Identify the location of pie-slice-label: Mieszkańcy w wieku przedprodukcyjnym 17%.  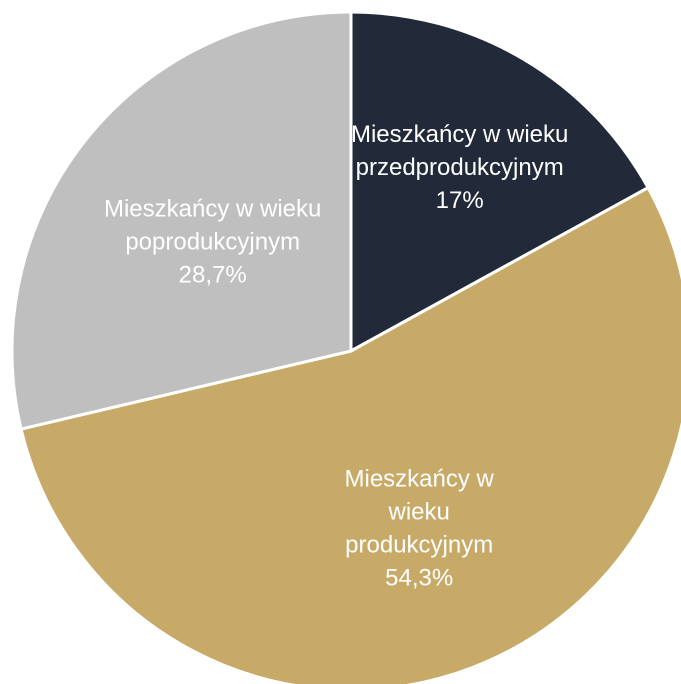
(459, 167).